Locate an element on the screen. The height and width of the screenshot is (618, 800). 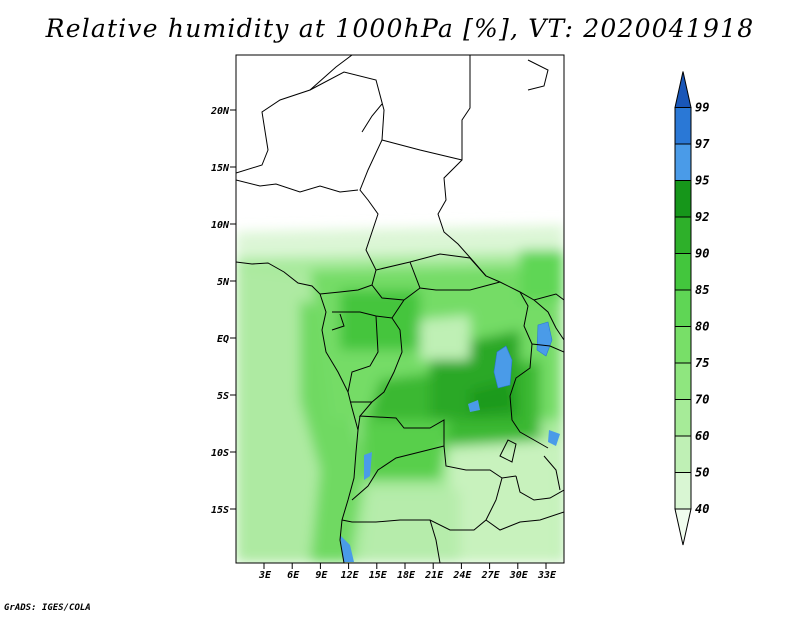
colorbar-label: 75 is located at coordinates (702, 363).